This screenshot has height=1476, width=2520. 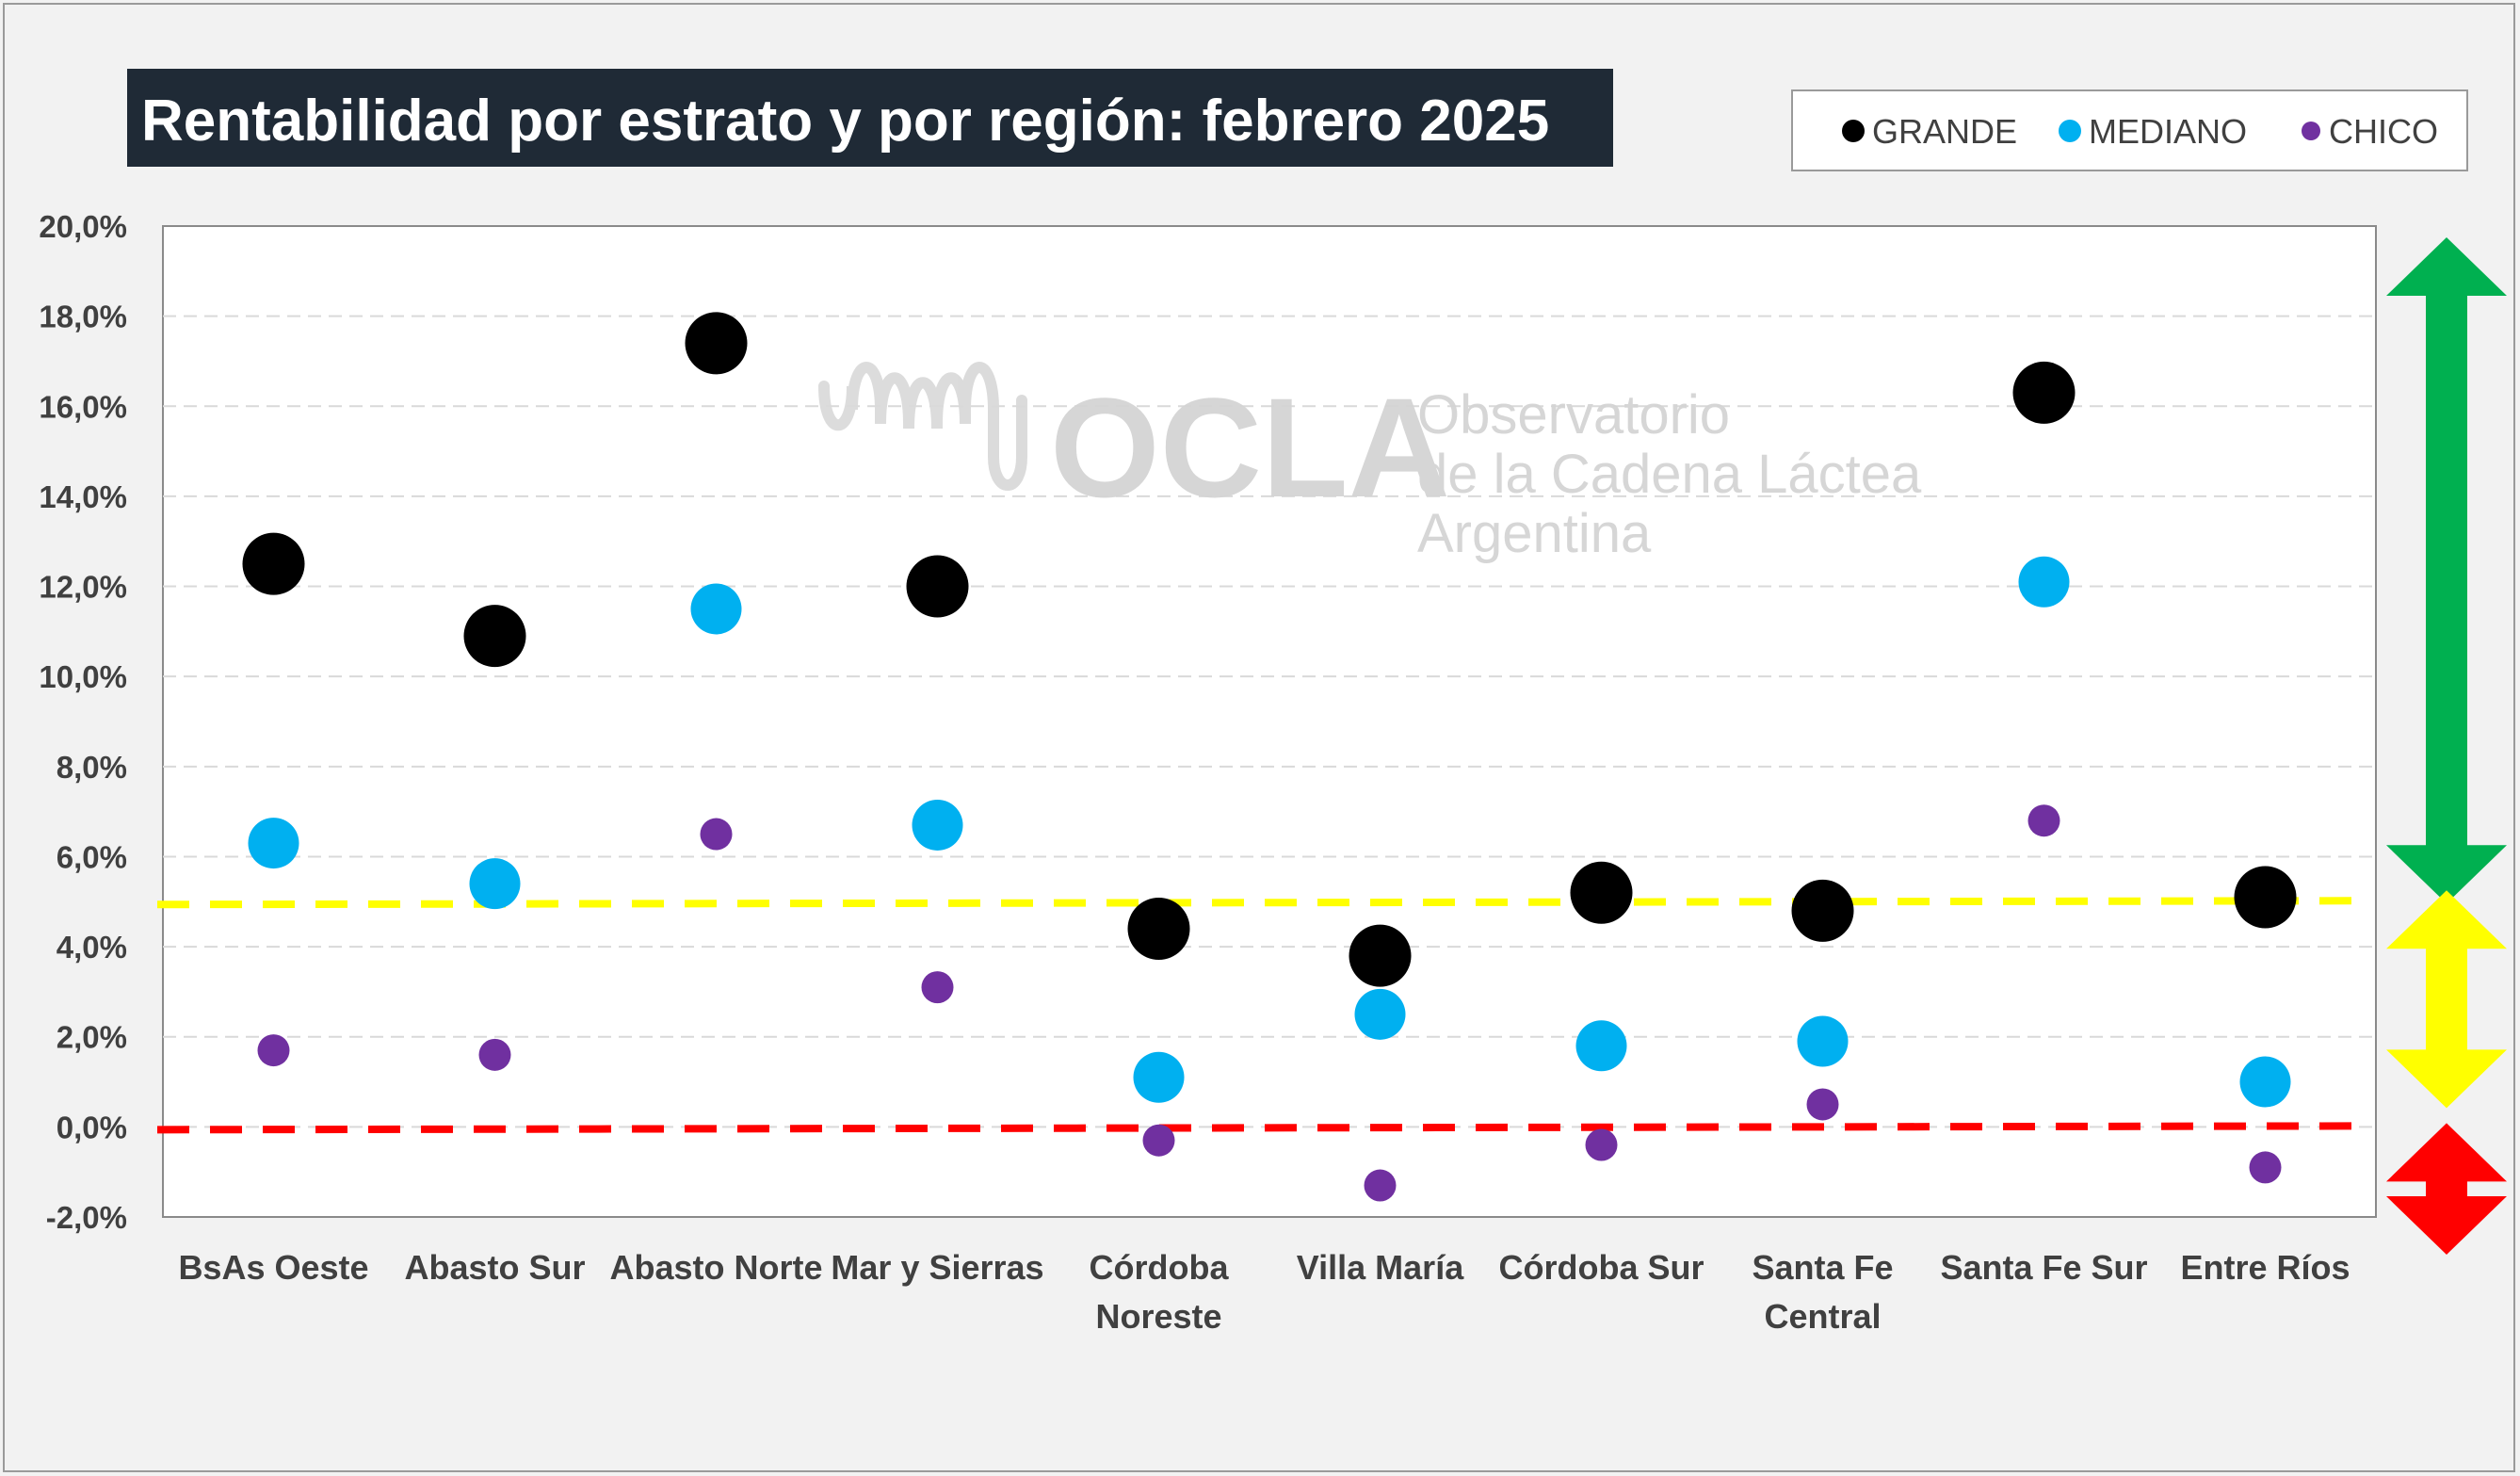 I want to click on x-tick-label: Abasto Norte, so click(x=715, y=1267).